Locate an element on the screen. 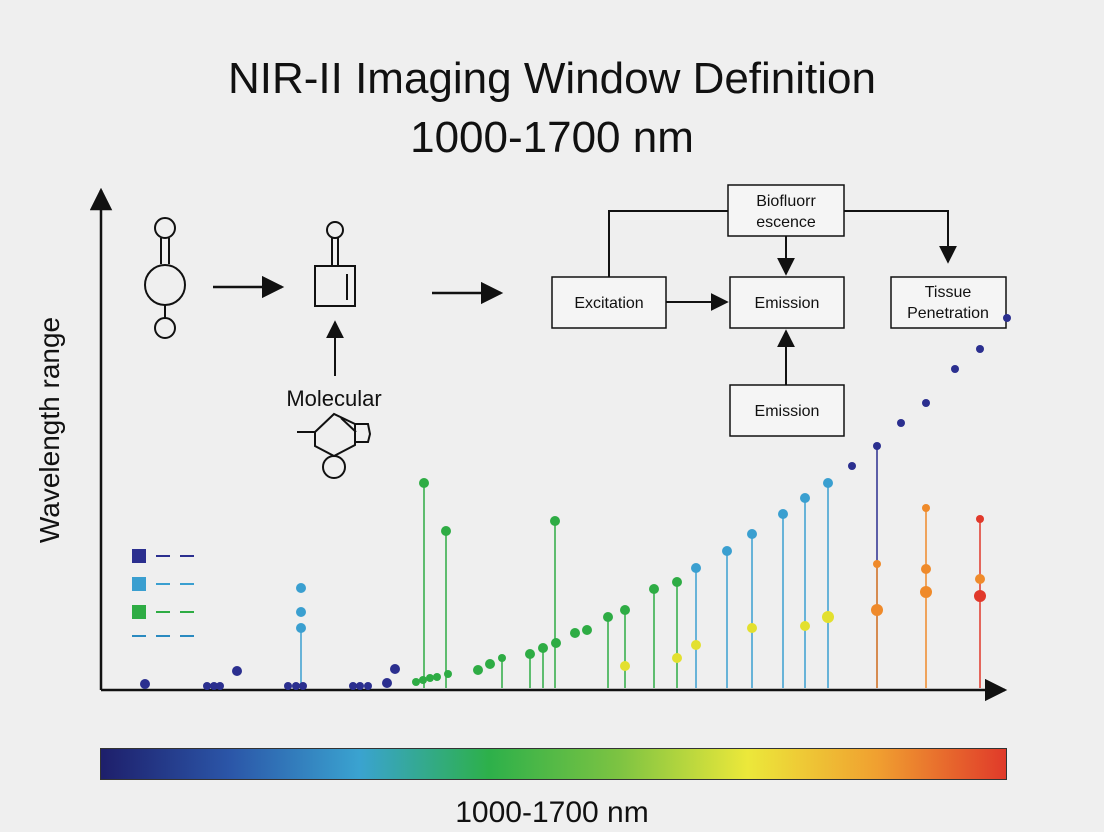  y-axis-label: Wavelength range is located at coordinates (49, 430).